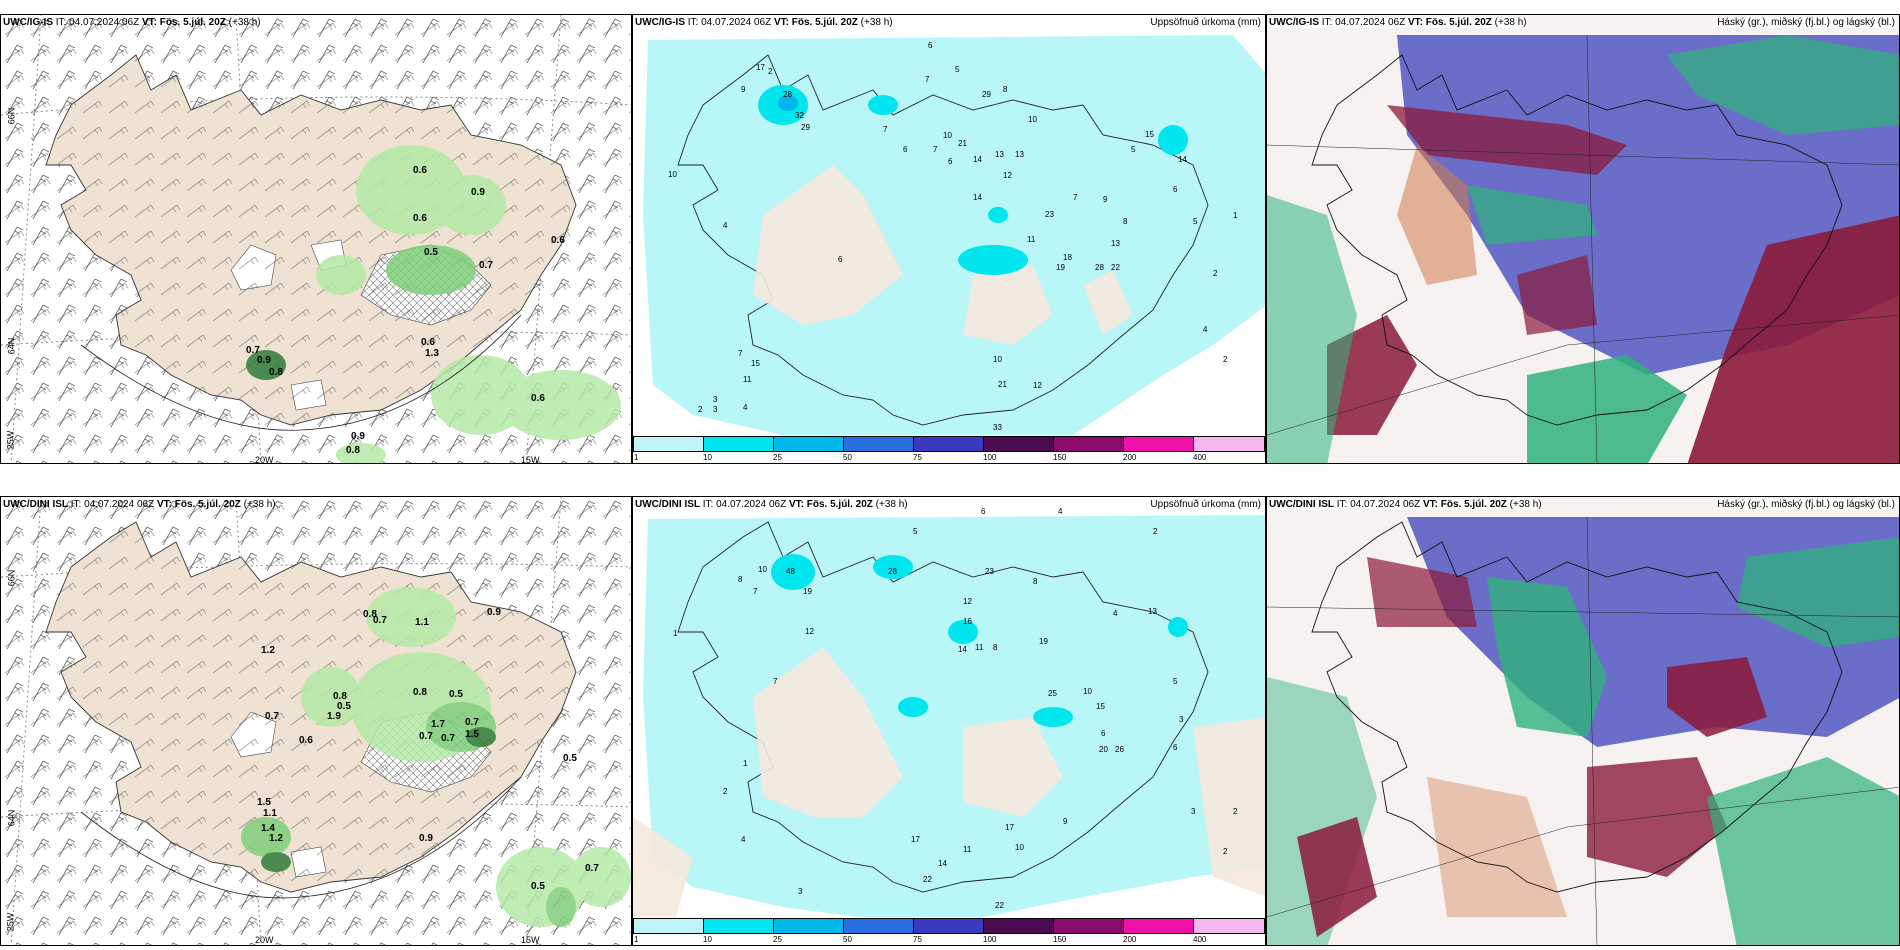 Image resolution: width=1900 pixels, height=950 pixels. What do you see at coordinates (1235, 215) in the screenshot?
I see `precip-value: 1` at bounding box center [1235, 215].